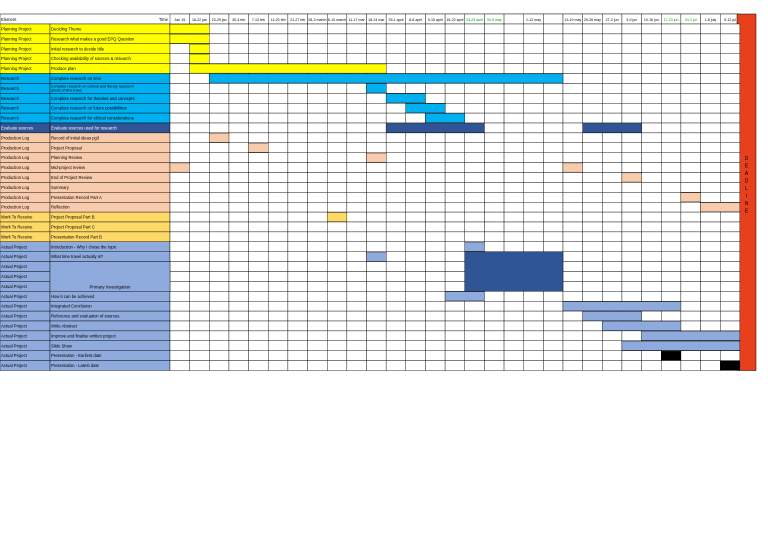 Image resolution: width=768 pixels, height=543 pixels. What do you see at coordinates (15, 187) in the screenshot?
I see `row-element-label: Production Log` at bounding box center [15, 187].